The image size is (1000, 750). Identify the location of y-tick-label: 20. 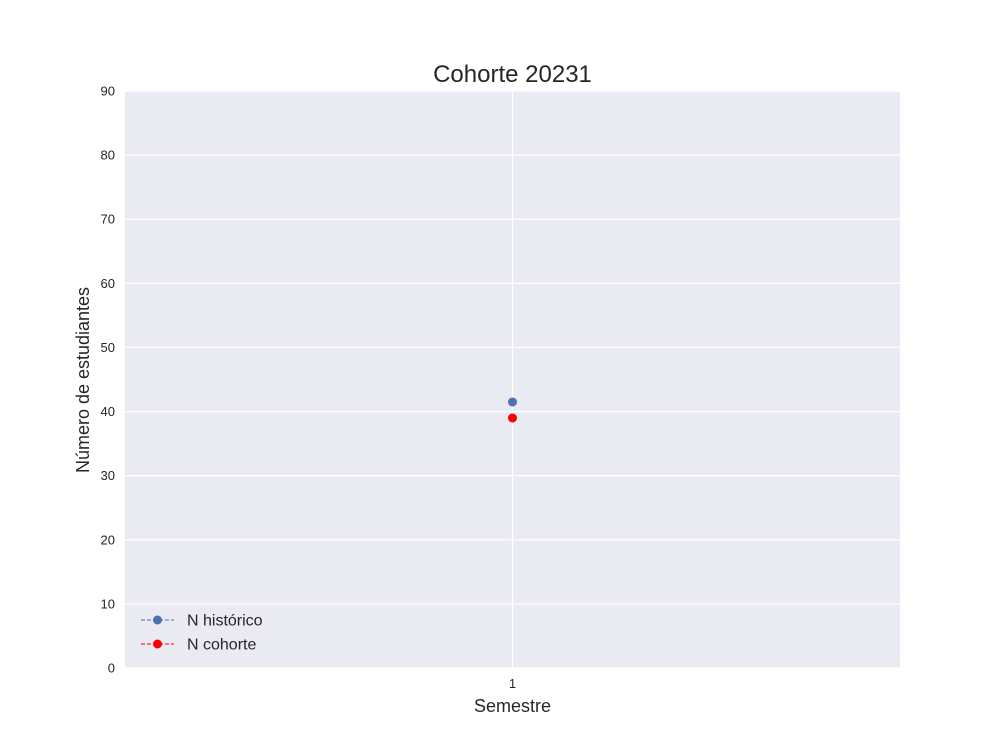
(108, 539).